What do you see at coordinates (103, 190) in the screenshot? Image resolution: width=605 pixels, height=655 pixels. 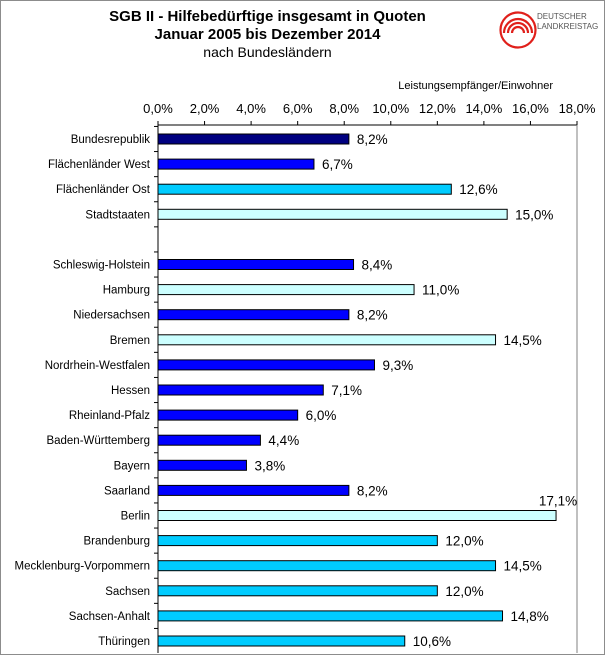 I see `category-label: Flächenländer Ost` at bounding box center [103, 190].